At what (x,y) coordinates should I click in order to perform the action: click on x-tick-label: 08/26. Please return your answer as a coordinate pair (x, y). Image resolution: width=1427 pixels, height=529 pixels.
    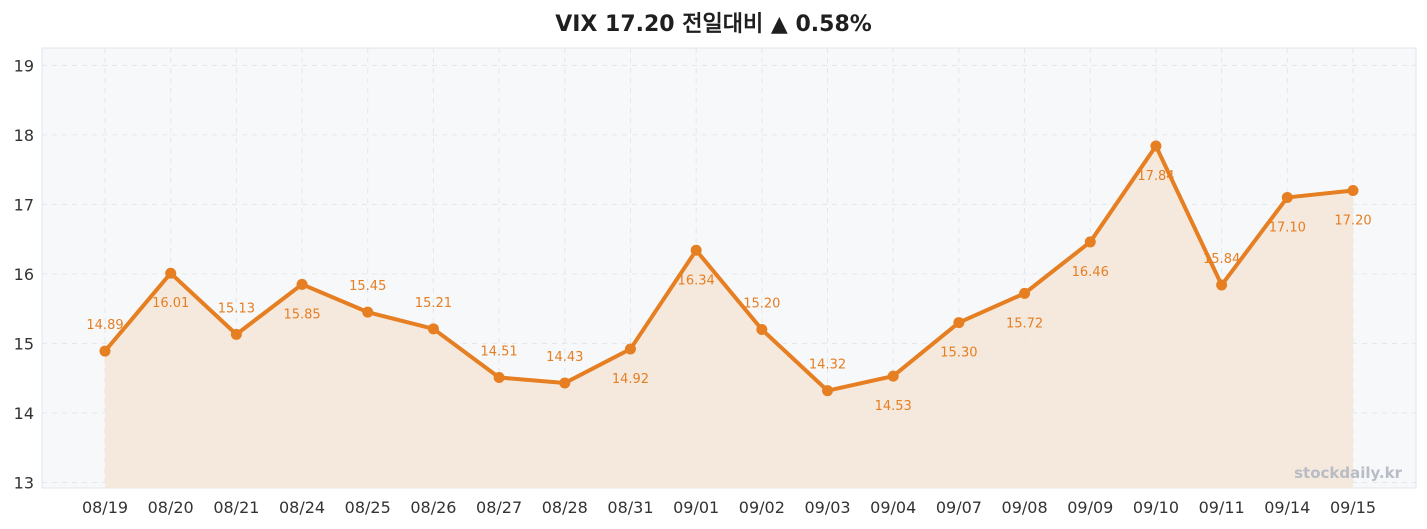
    Looking at the image, I should click on (433, 507).